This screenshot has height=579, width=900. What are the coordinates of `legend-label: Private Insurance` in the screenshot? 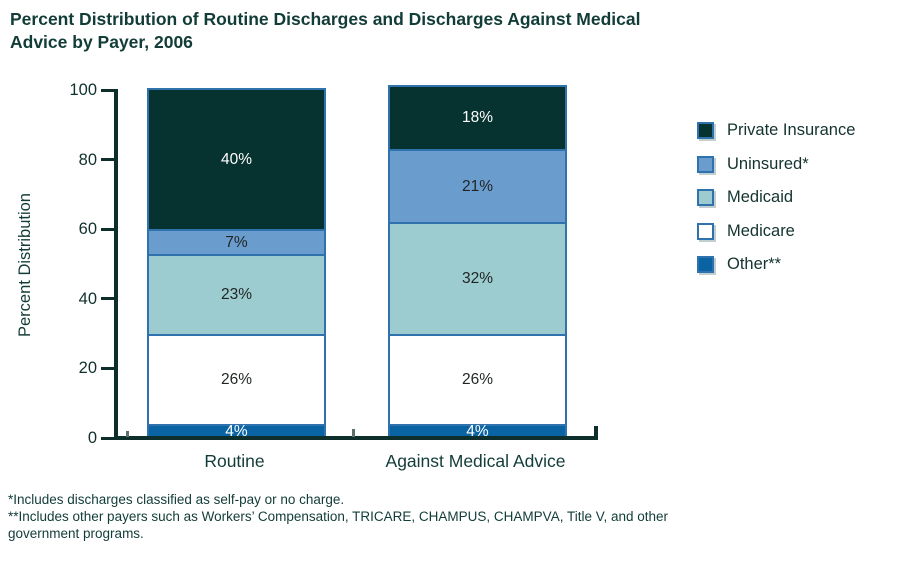 It's located at (791, 130).